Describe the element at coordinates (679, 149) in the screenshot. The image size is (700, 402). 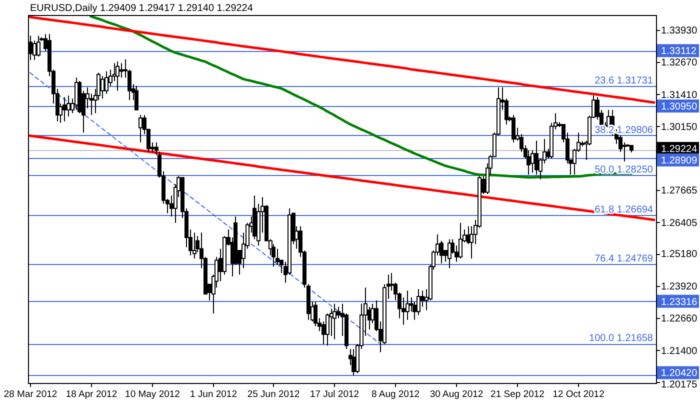
I see `y-tick-label: 1.29224` at that location.